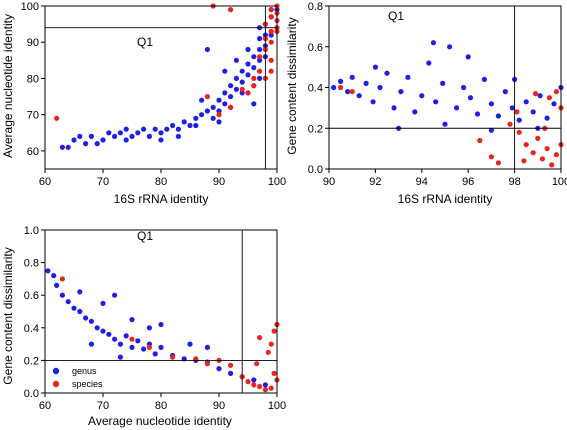 This screenshot has width=567, height=430. What do you see at coordinates (514, 182) in the screenshot?
I see `x-tick-label: 98` at bounding box center [514, 182].